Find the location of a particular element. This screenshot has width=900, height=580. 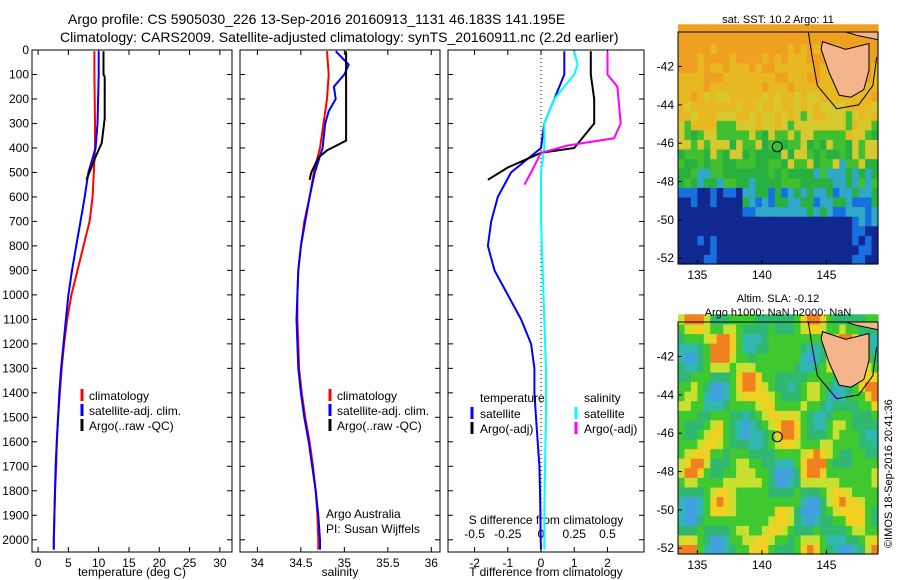

y-tick-label: 300 is located at coordinates (19, 123).